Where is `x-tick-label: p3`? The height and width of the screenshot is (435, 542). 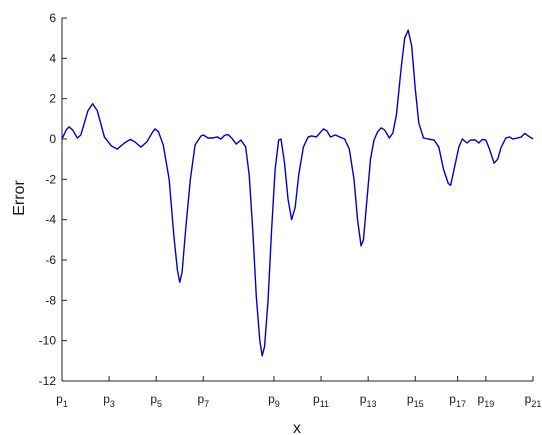 x-tick-label: p3 is located at coordinates (109, 400).